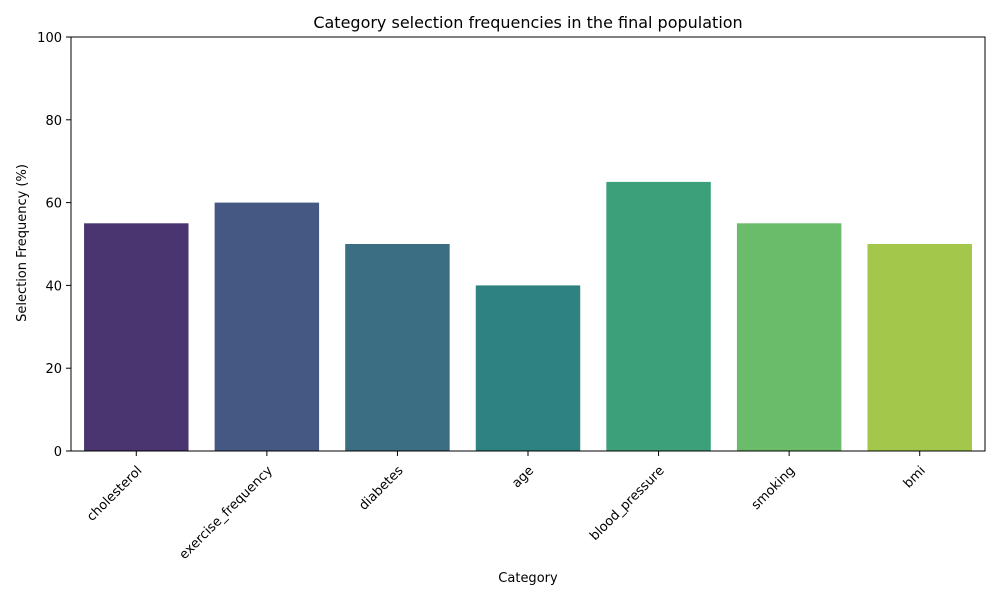 This screenshot has height=600, width=1000. I want to click on x-tick-label: blood_pressure, so click(627, 503).